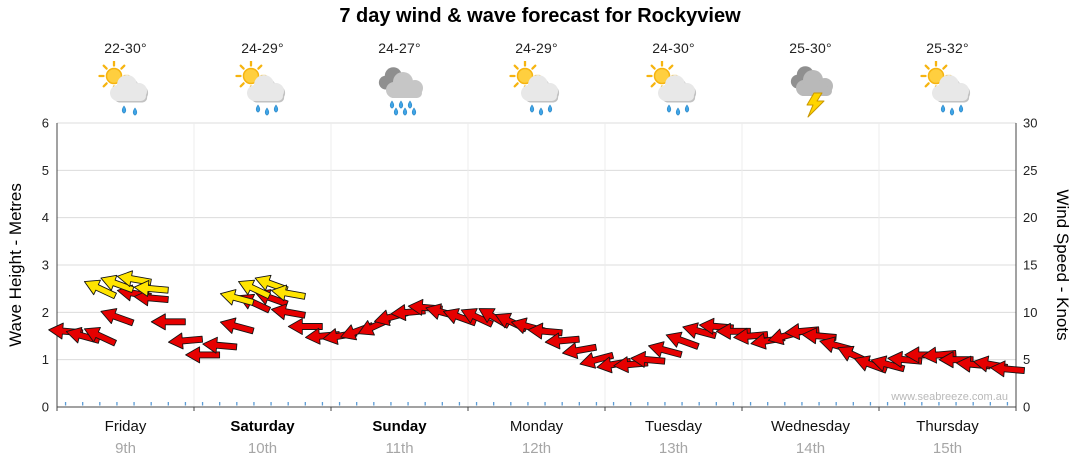 The image size is (1080, 475). What do you see at coordinates (947, 448) in the screenshot?
I see `day-date: 15th` at bounding box center [947, 448].